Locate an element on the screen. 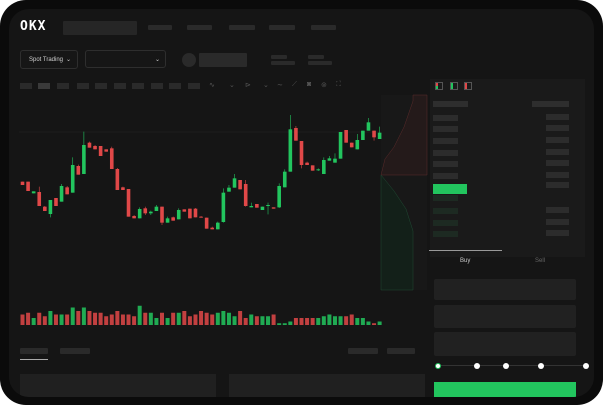 The image size is (603, 405). orderbook-header-amount is located at coordinates (550, 104).